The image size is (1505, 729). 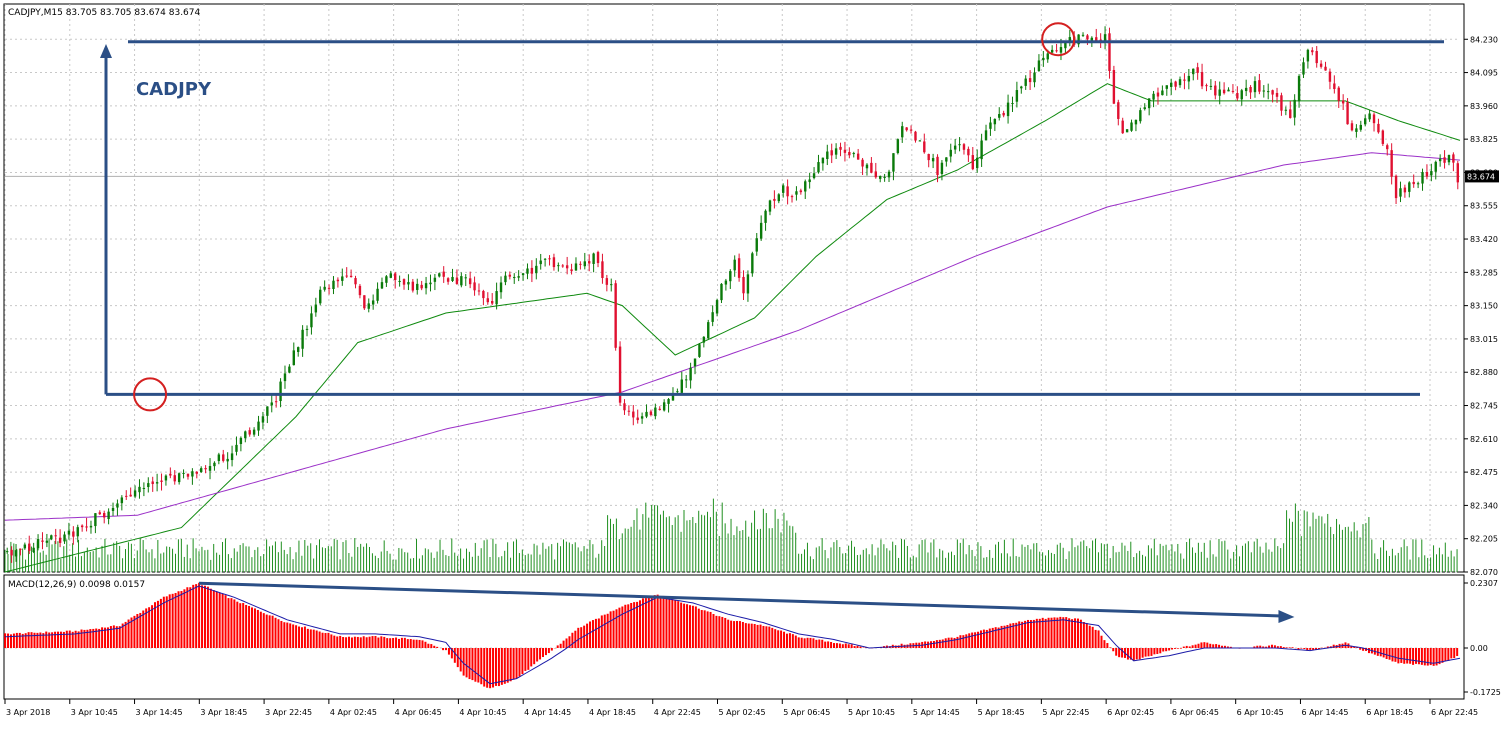 What do you see at coordinates (28, 712) in the screenshot?
I see `x-tick-label: 3 Apr 2018` at bounding box center [28, 712].